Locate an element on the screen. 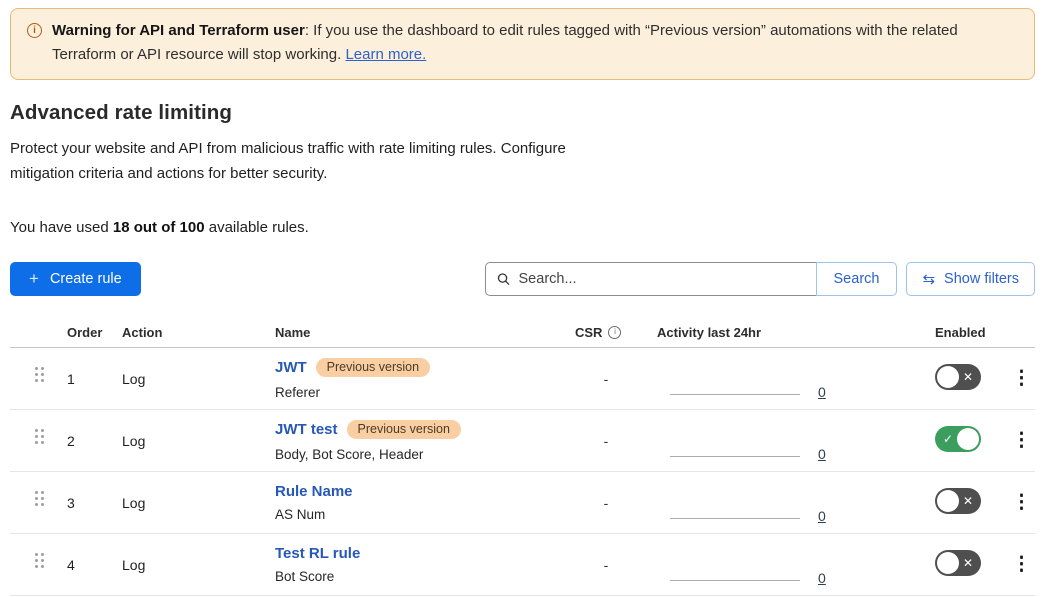  toolbar: + Create rule Search ⇆ Show filters is located at coordinates (522, 279).